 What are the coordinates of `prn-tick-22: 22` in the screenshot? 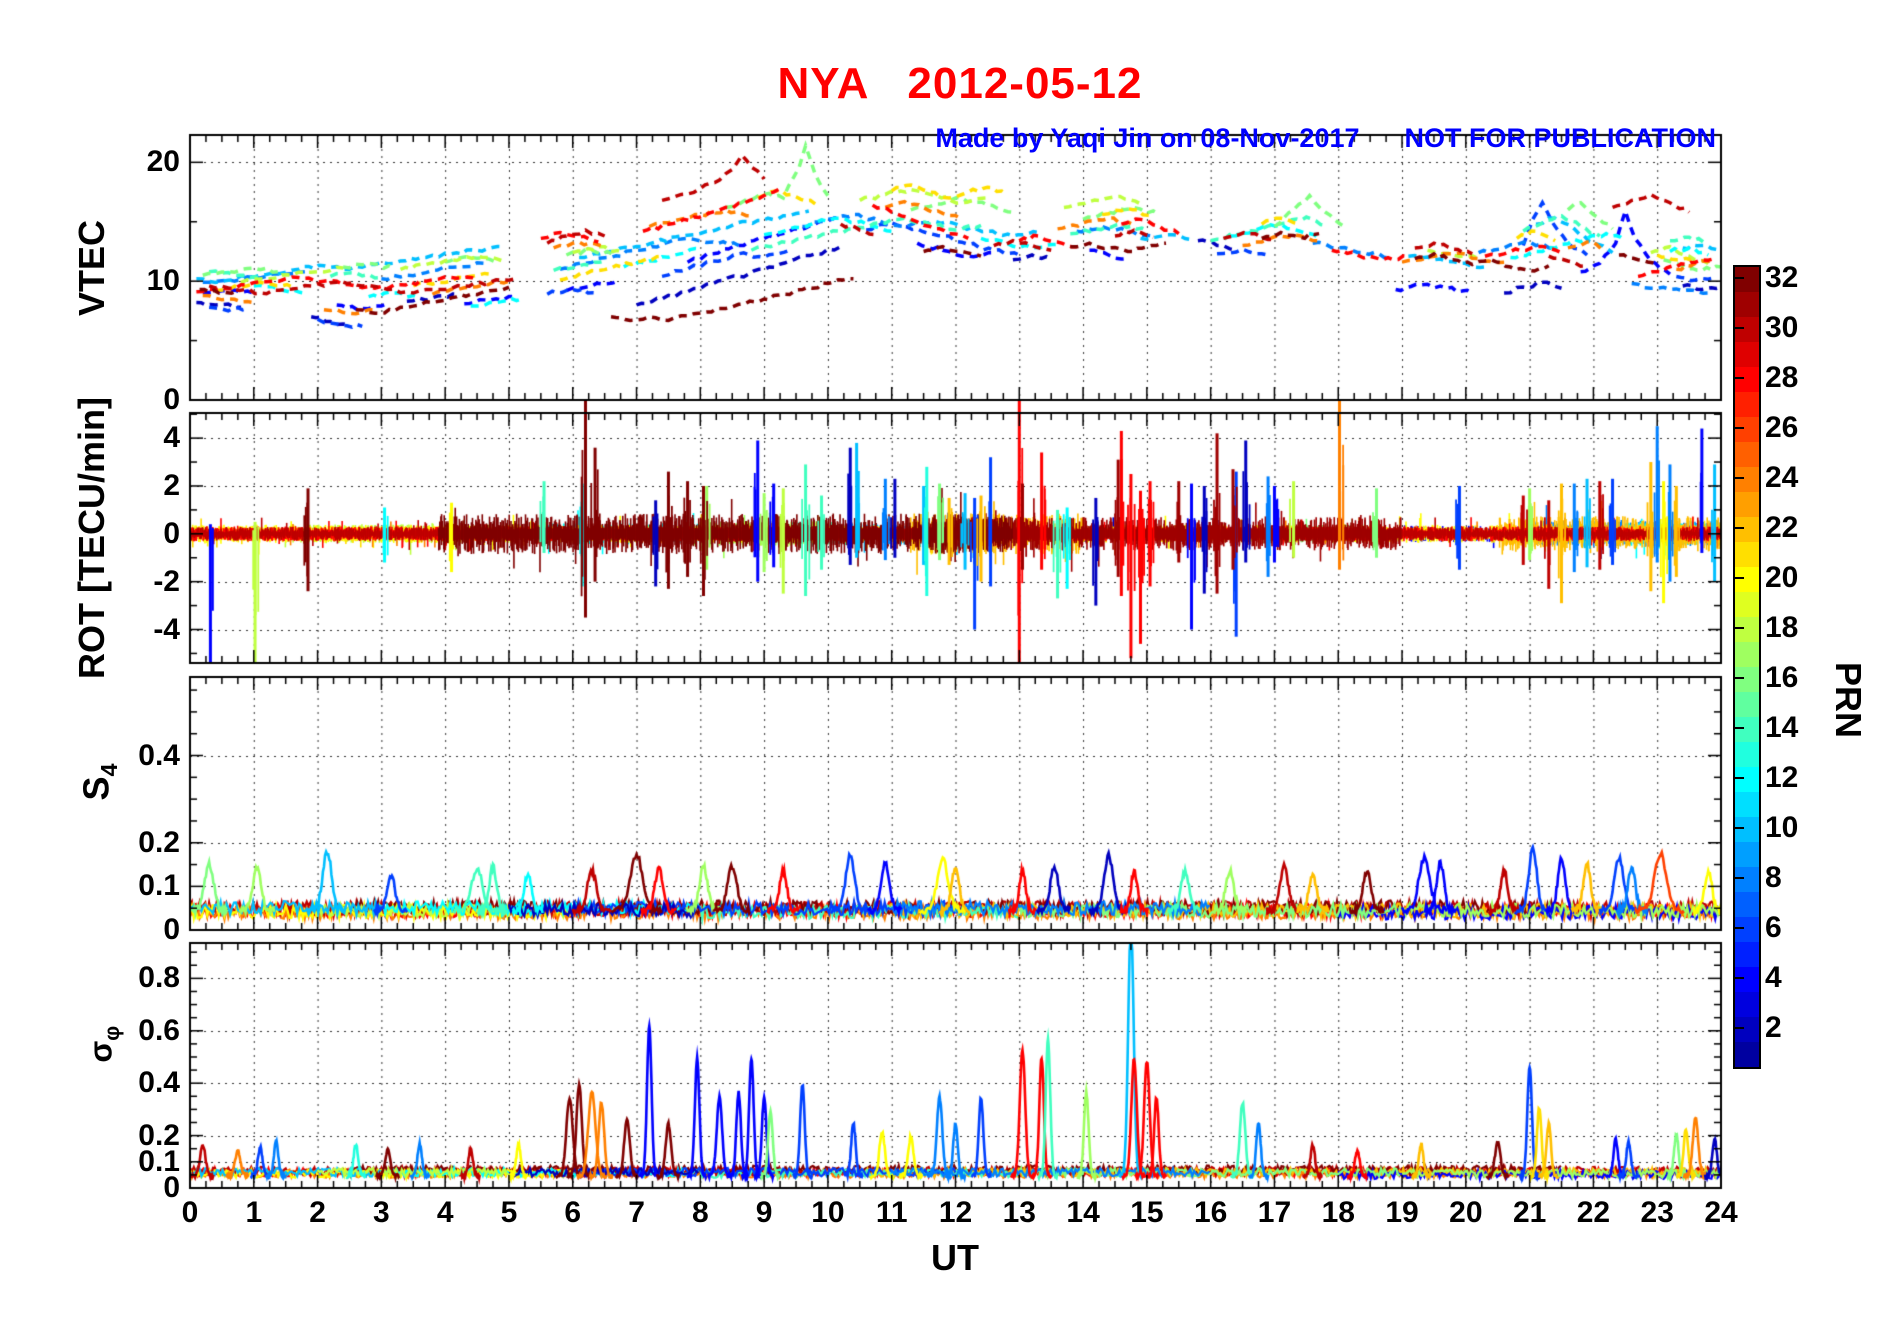 It's located at (1782, 527).